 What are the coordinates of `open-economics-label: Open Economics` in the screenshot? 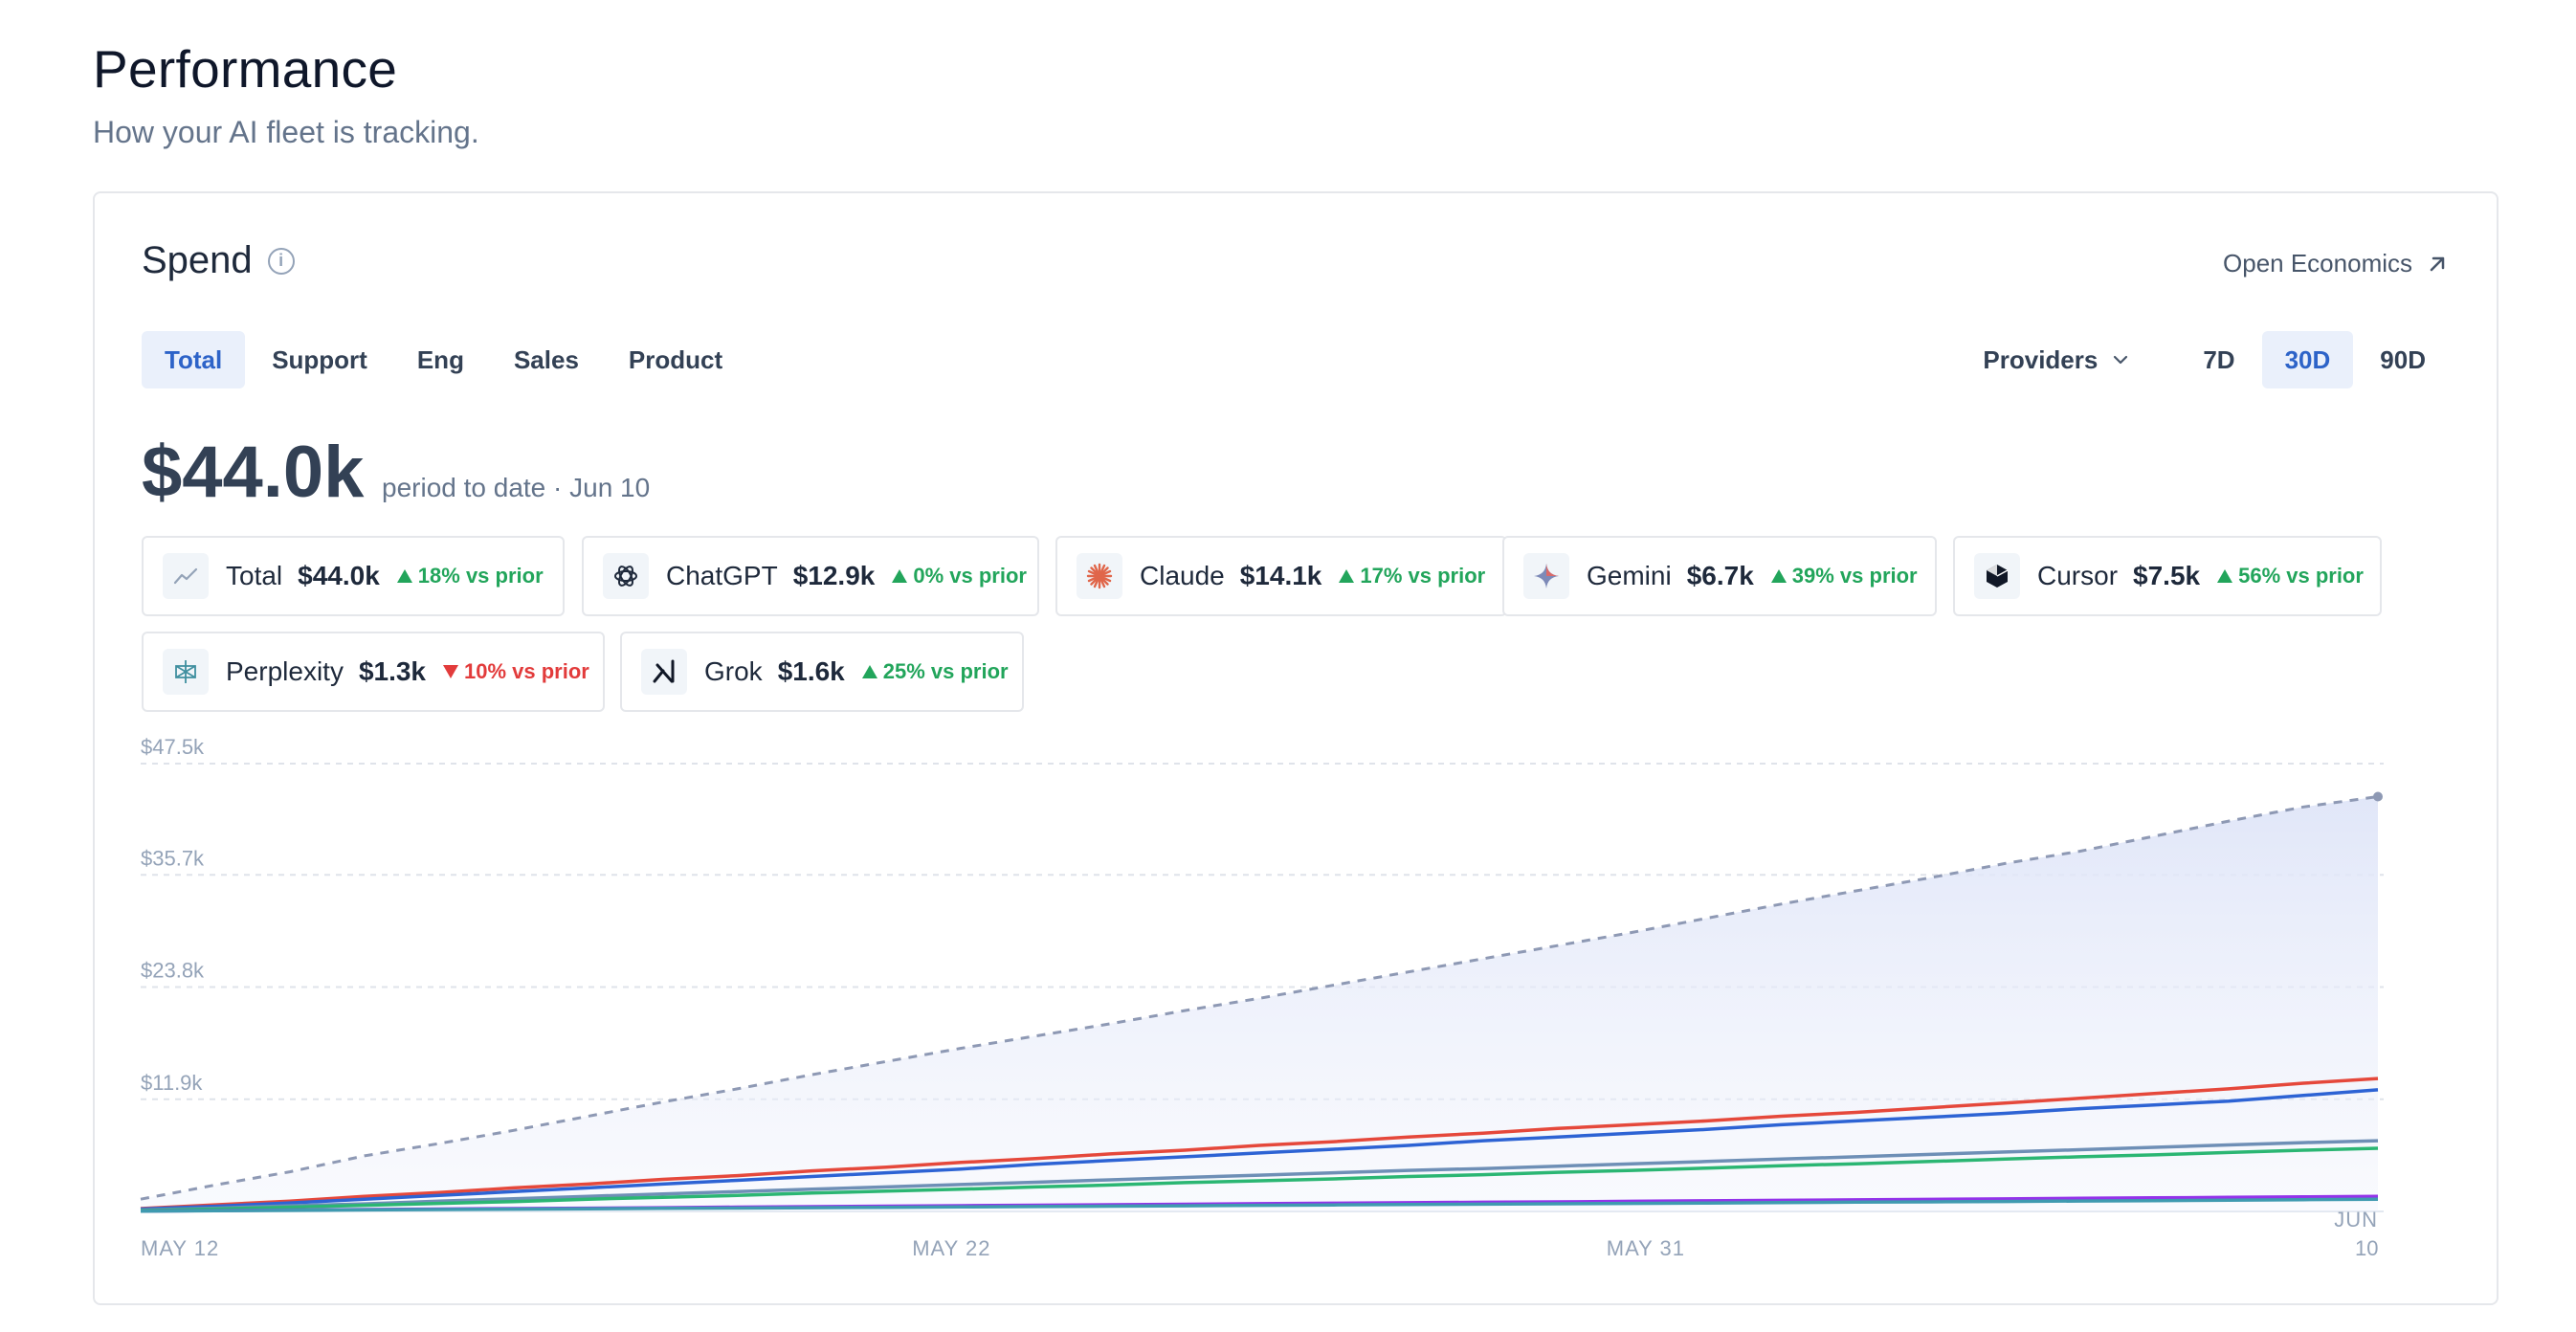 It's located at (2317, 263).